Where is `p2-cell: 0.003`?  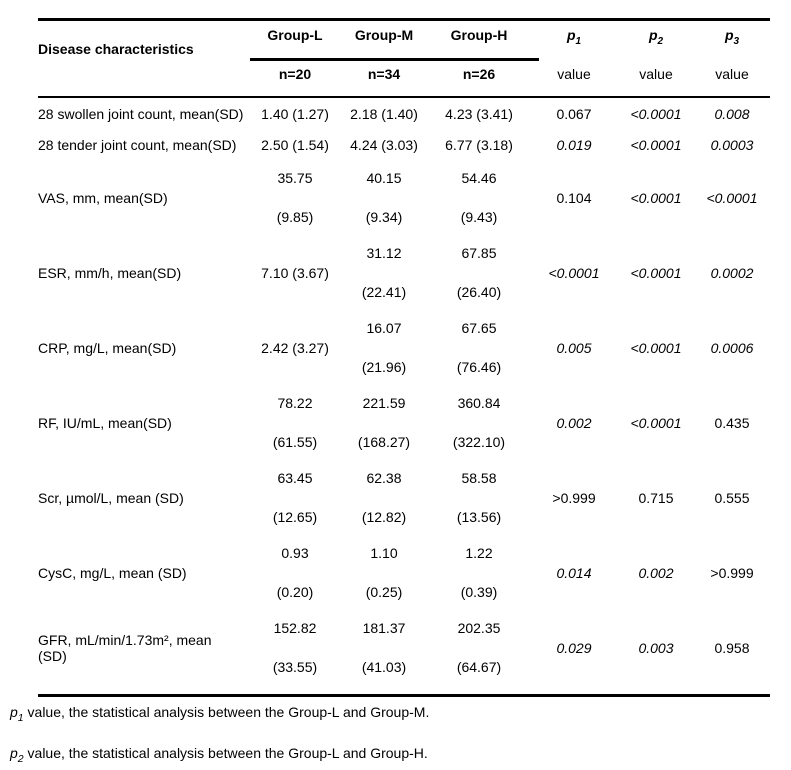
p2-cell: 0.003 is located at coordinates (656, 647).